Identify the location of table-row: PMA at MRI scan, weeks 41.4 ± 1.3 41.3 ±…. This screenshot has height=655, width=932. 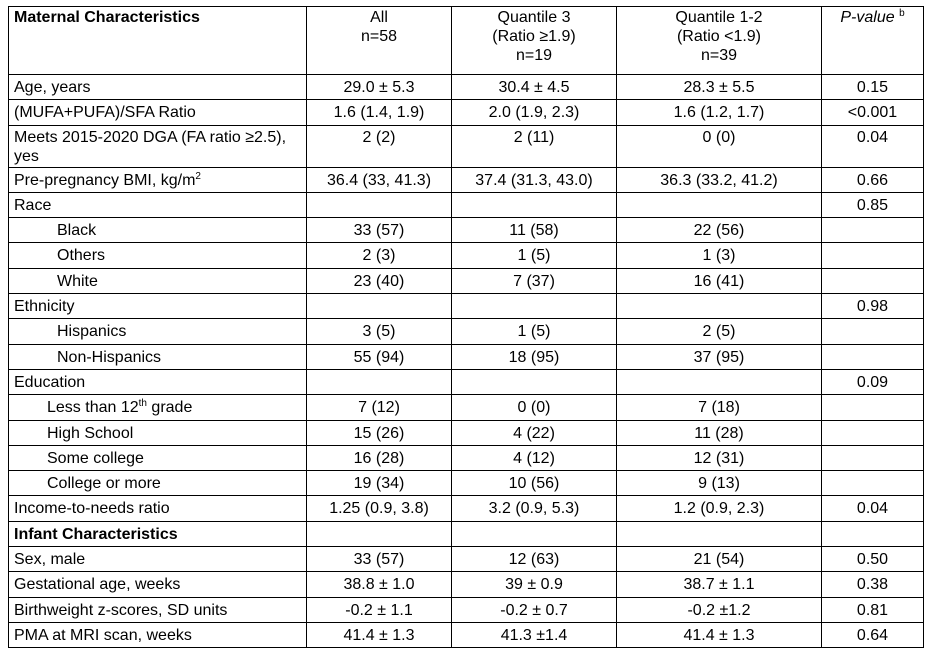
(466, 635).